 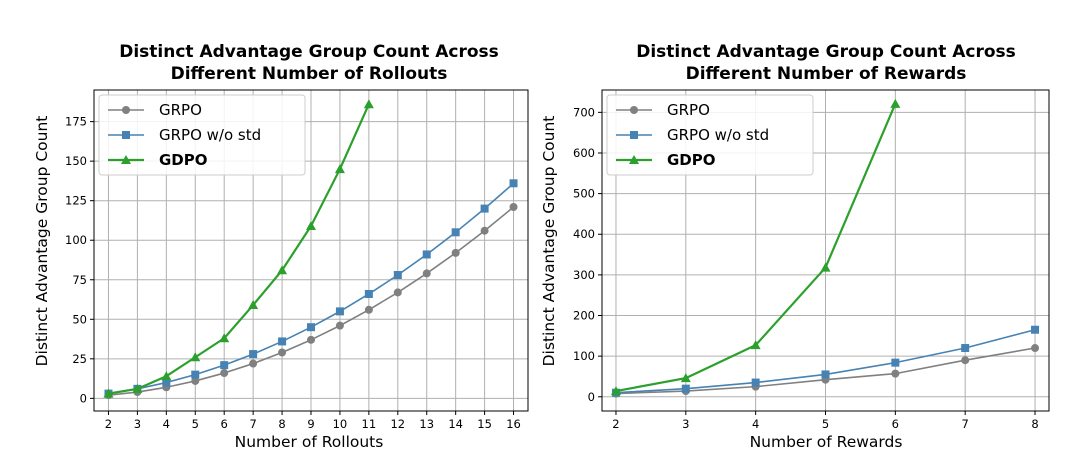 What do you see at coordinates (83, 398) in the screenshot?
I see `y-tick-label: 0` at bounding box center [83, 398].